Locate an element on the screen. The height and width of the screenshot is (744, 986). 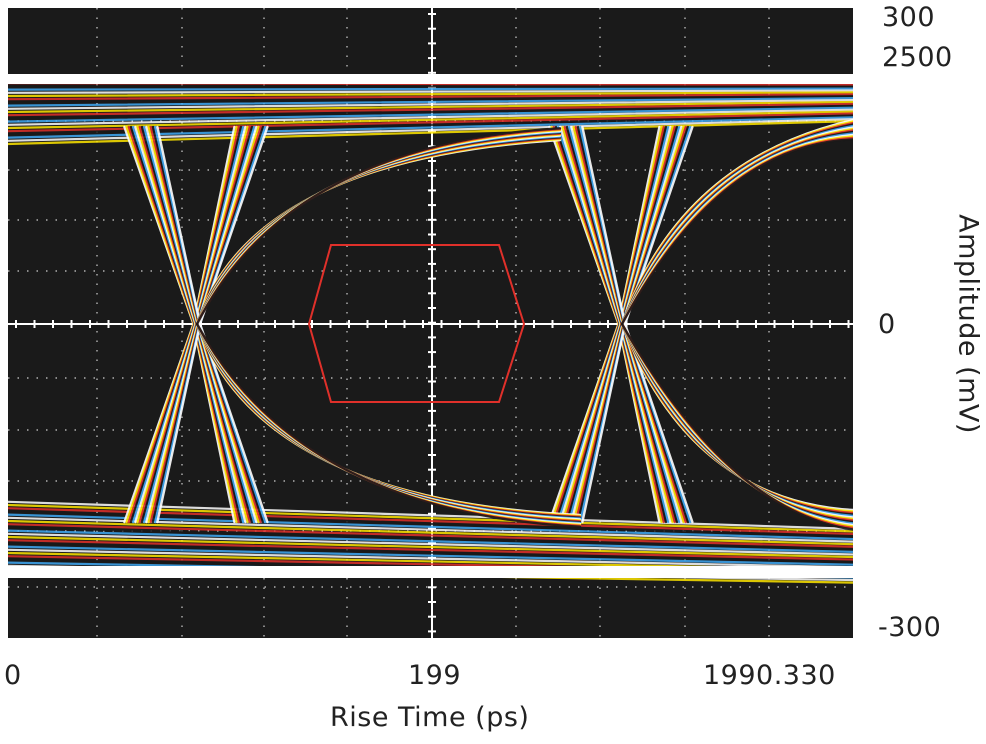
x-axis-label: Rise Time (ps) is located at coordinates (429, 717).